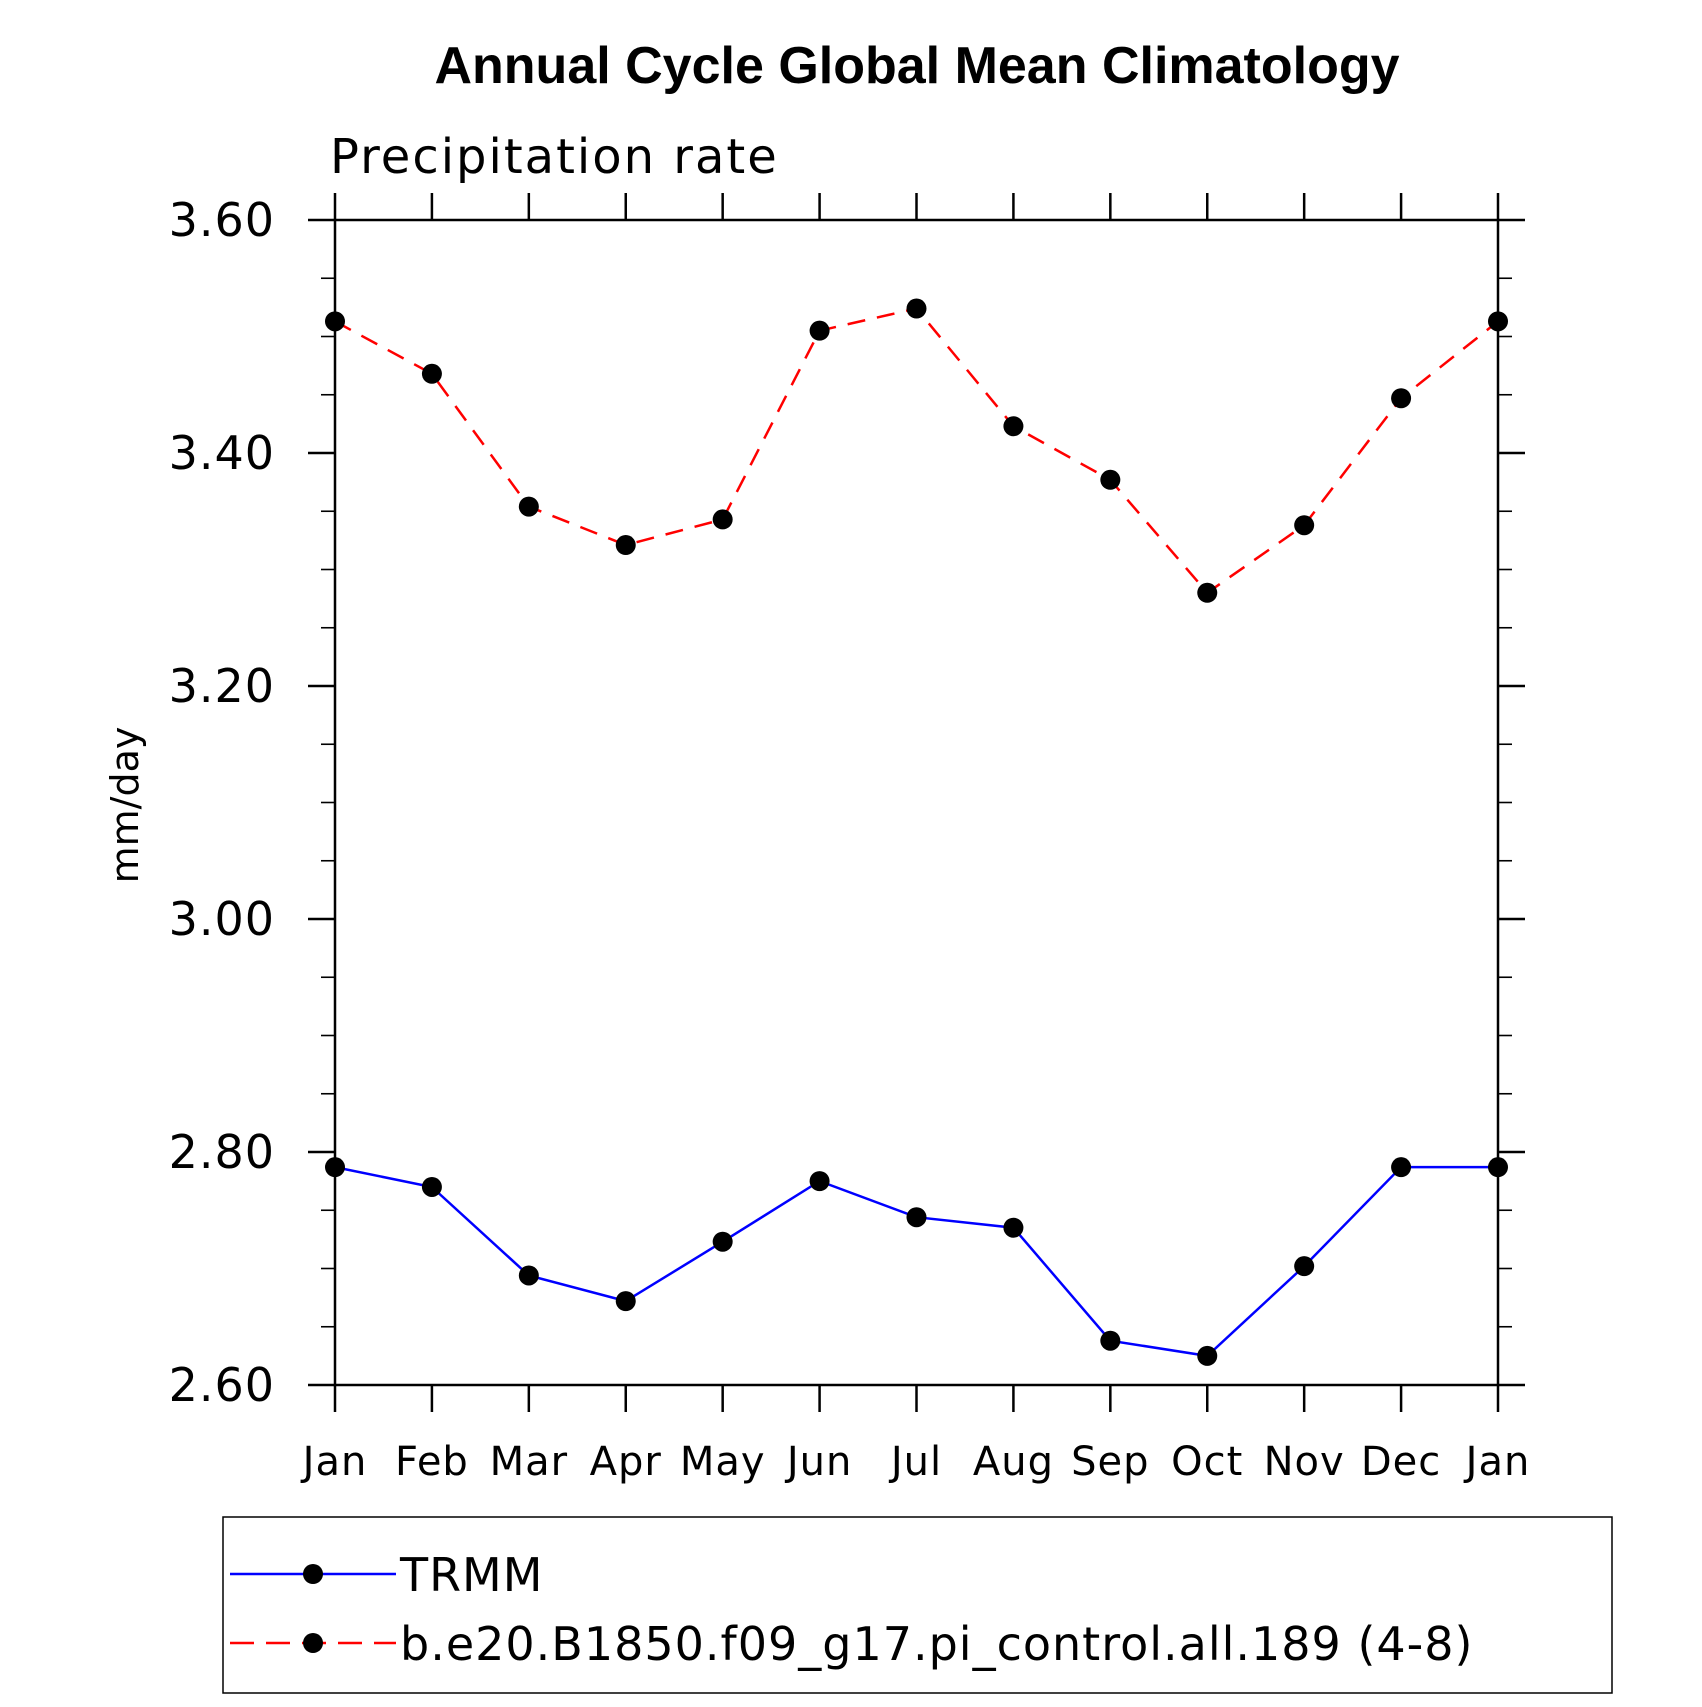 The image size is (1702, 1707). I want to click on x-tick-label: Jun, so click(818, 1462).